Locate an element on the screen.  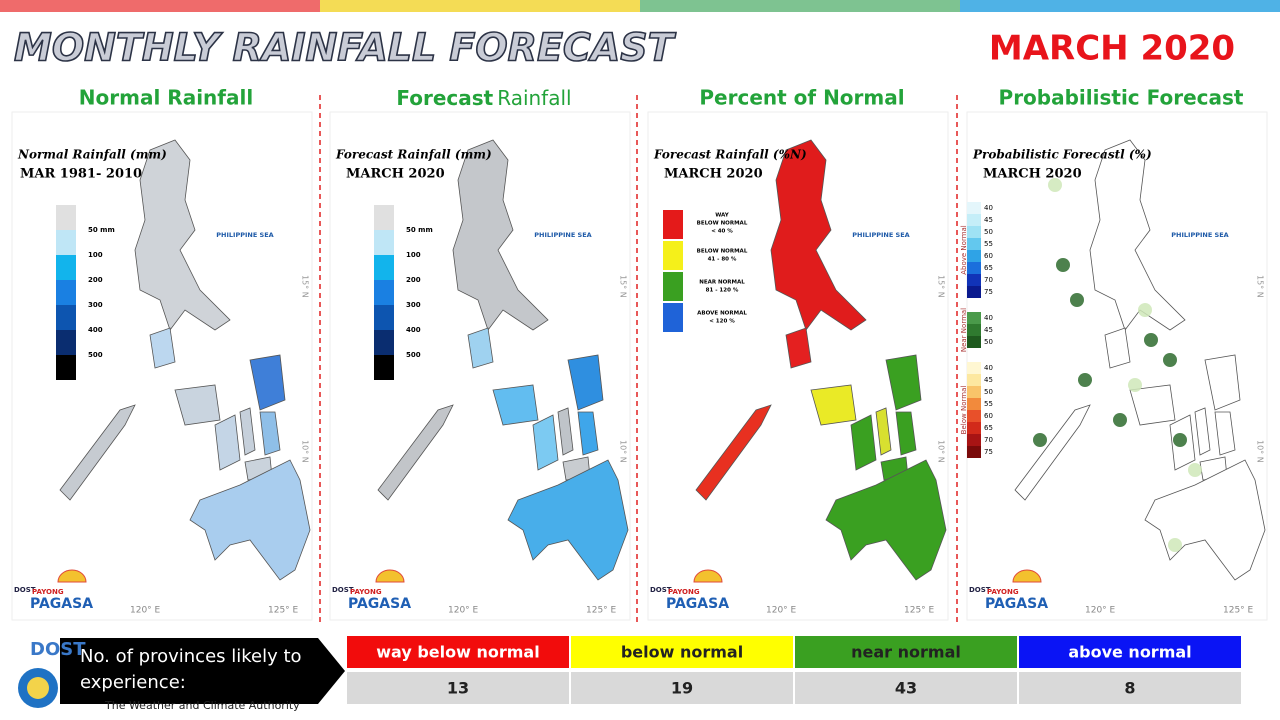
table-value: 8 is located at coordinates (1129, 688).